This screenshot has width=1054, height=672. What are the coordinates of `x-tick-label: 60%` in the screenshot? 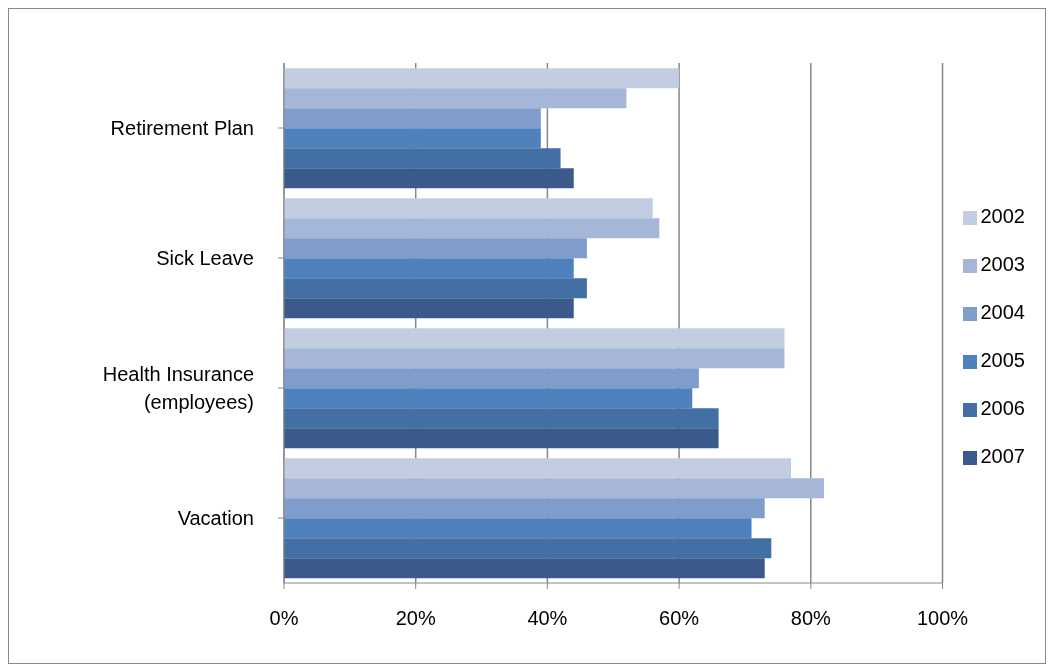 It's located at (679, 618).